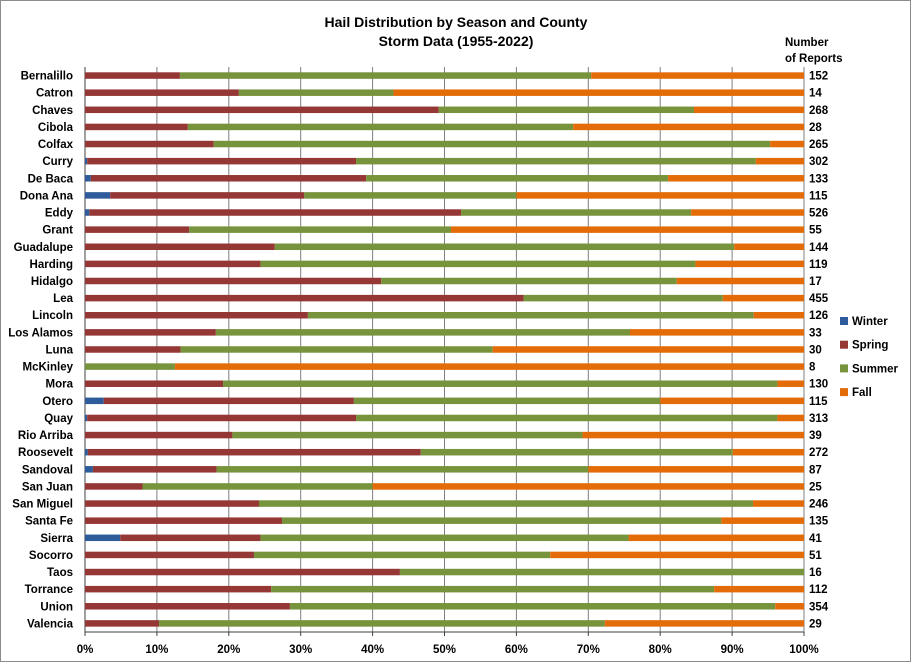  What do you see at coordinates (818, 402) in the screenshot?
I see `report-count: 115` at bounding box center [818, 402].